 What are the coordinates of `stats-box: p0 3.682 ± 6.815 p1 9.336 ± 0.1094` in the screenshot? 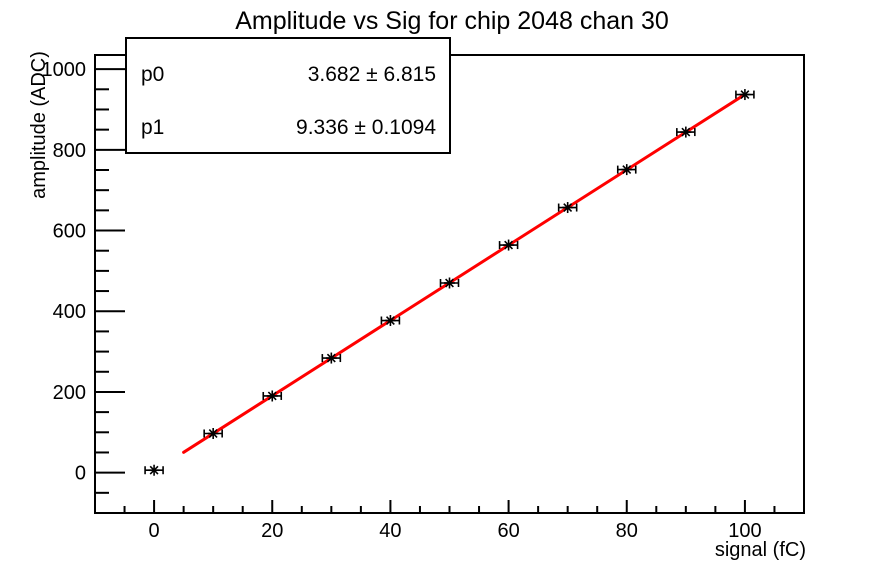 It's located at (288, 95).